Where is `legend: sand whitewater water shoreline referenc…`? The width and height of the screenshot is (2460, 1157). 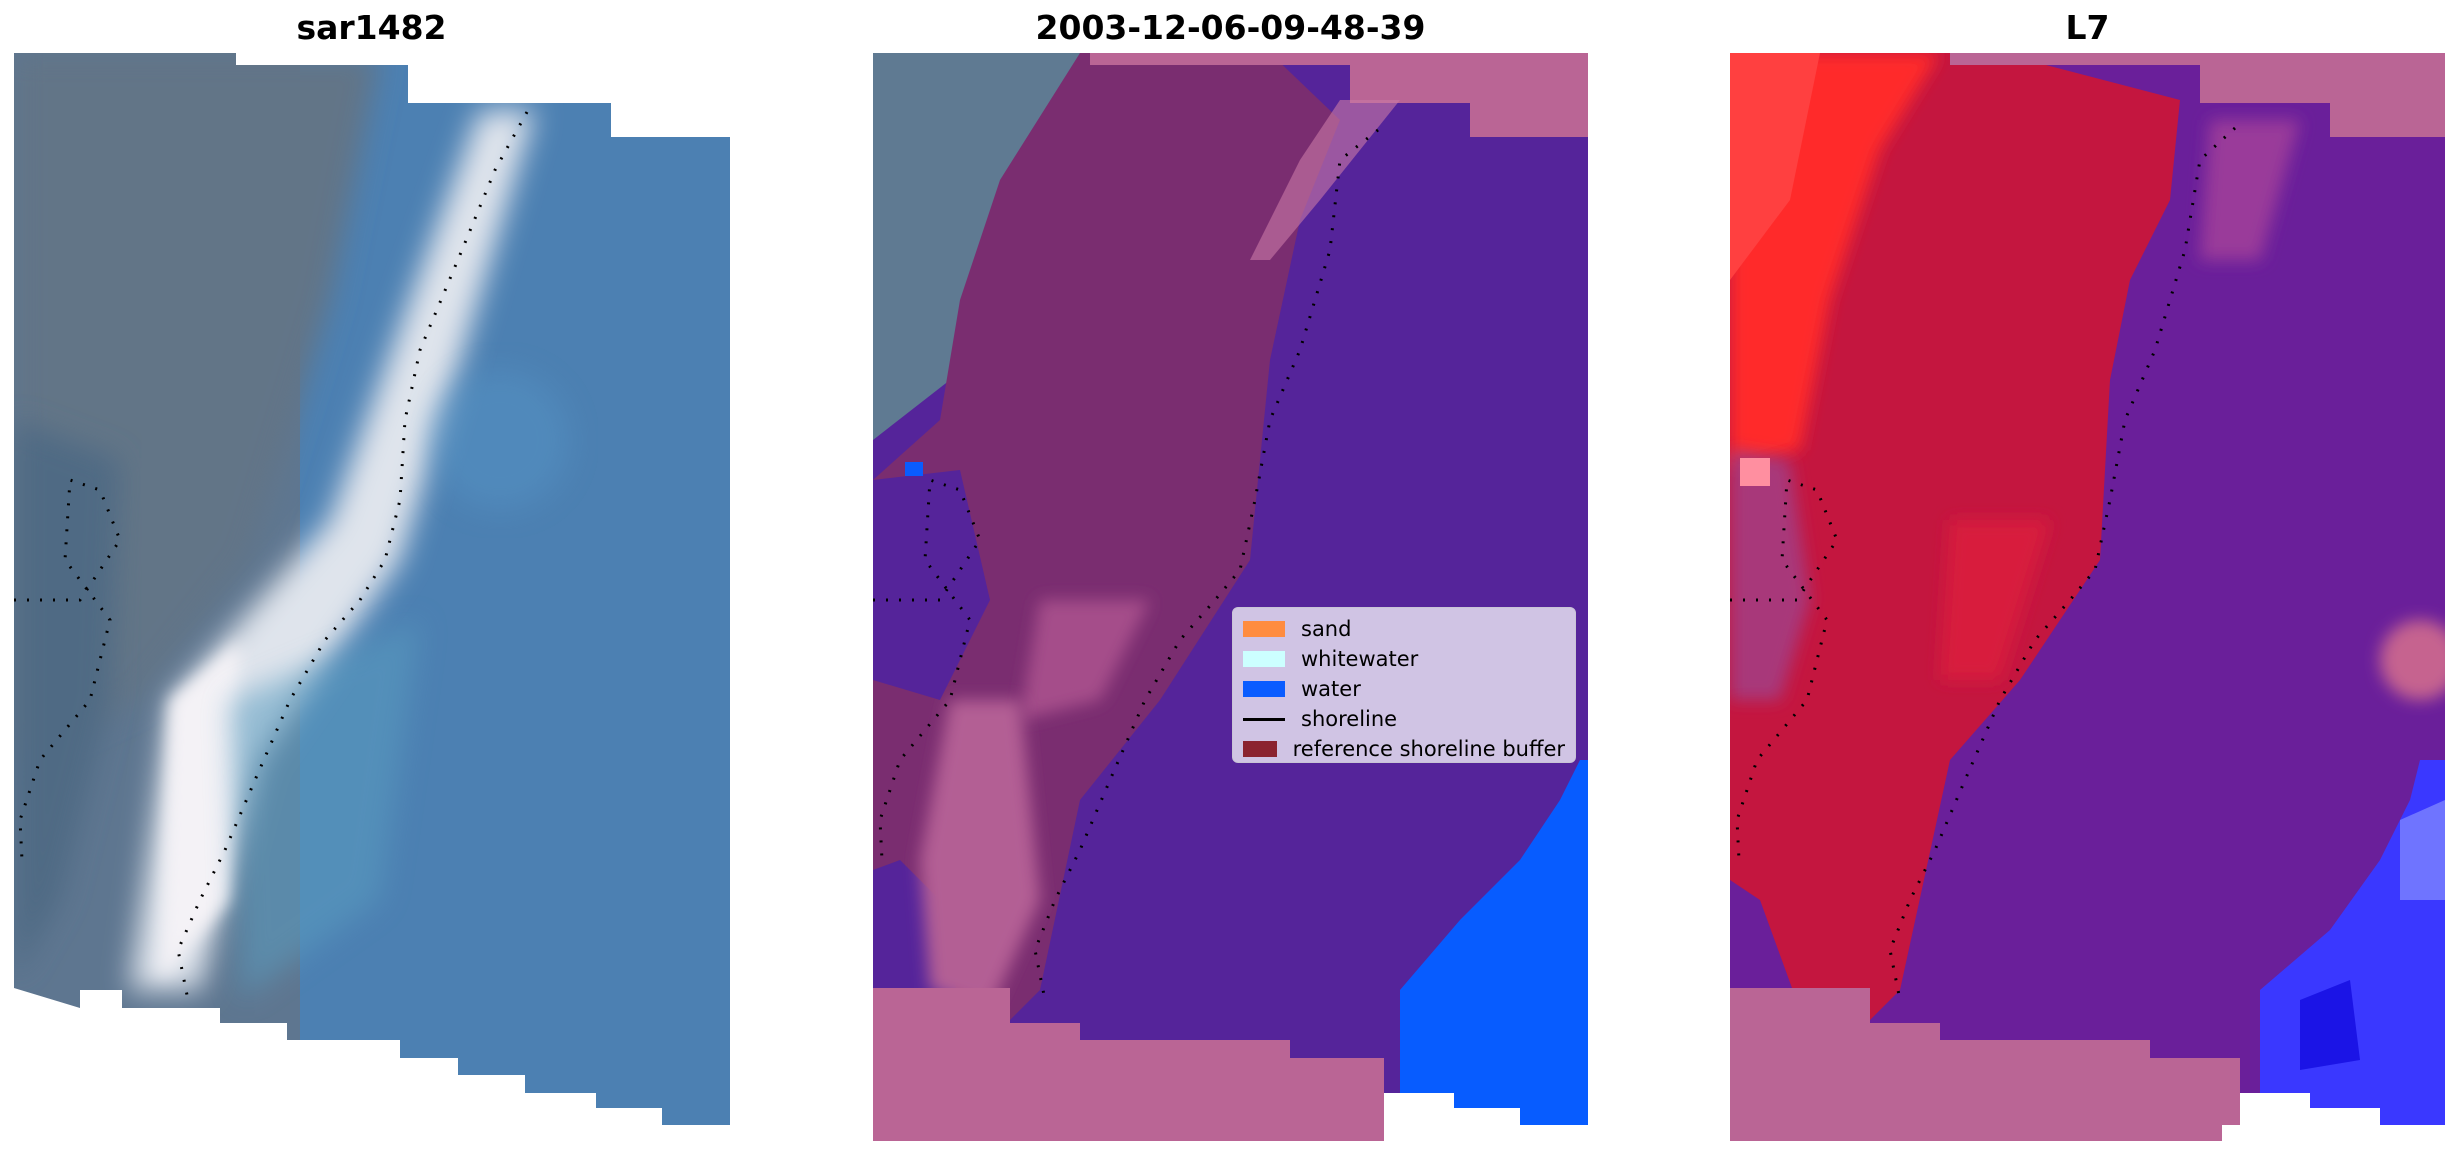 legend: sand whitewater water shoreline referenc… is located at coordinates (1404, 685).